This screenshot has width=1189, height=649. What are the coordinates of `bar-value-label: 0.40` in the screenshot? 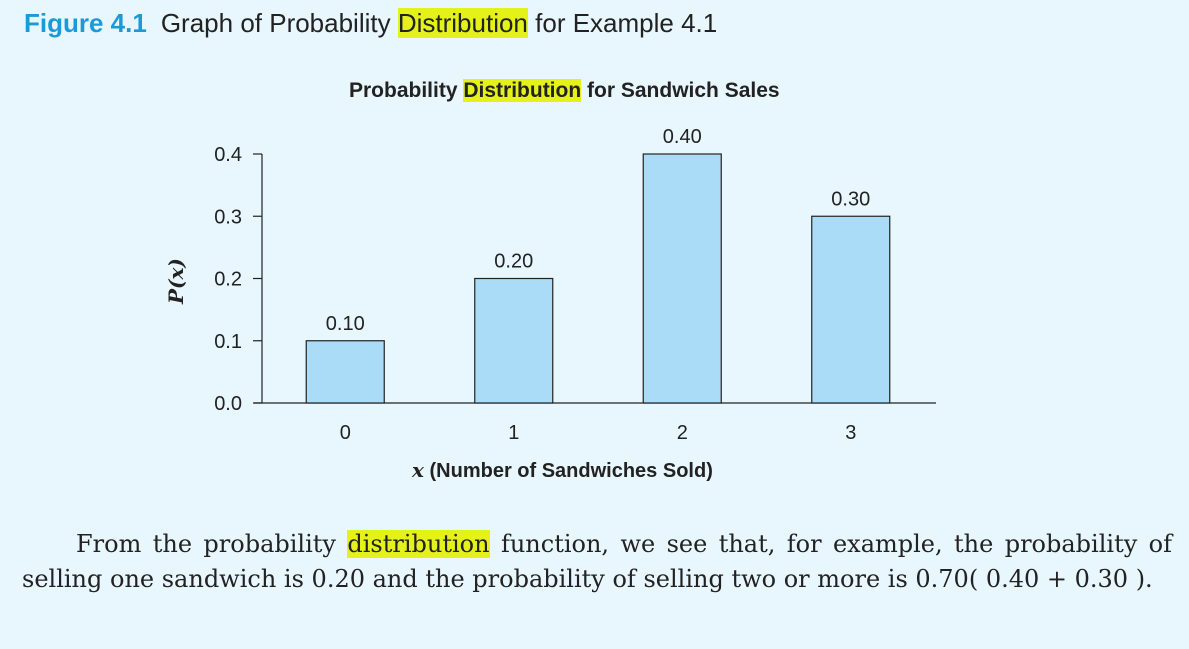 It's located at (682, 137).